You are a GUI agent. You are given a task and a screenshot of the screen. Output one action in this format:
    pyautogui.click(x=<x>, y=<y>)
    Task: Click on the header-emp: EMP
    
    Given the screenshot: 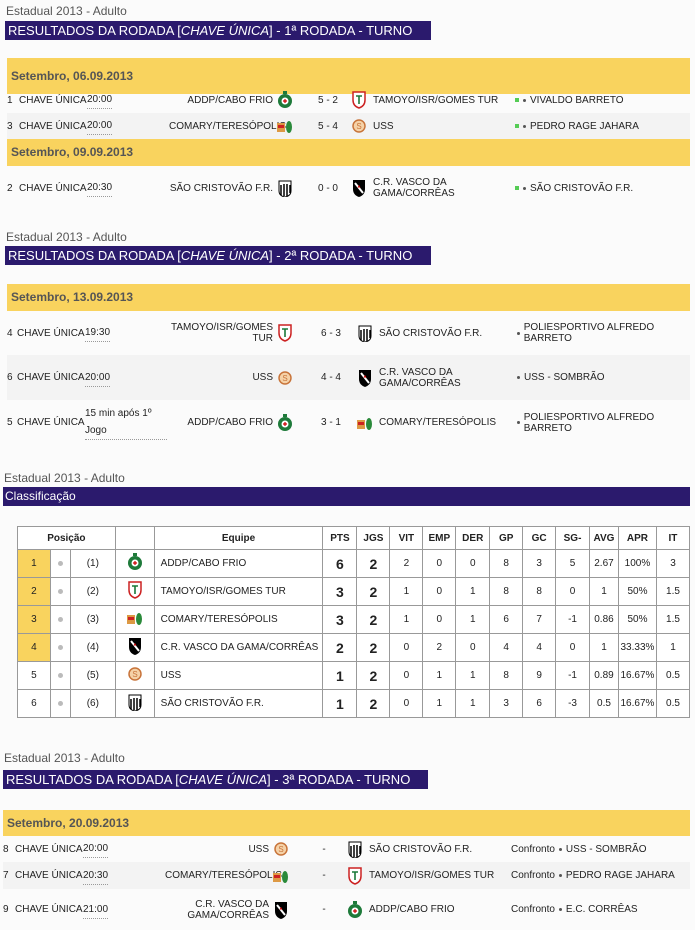 What is the action you would take?
    pyautogui.click(x=439, y=538)
    